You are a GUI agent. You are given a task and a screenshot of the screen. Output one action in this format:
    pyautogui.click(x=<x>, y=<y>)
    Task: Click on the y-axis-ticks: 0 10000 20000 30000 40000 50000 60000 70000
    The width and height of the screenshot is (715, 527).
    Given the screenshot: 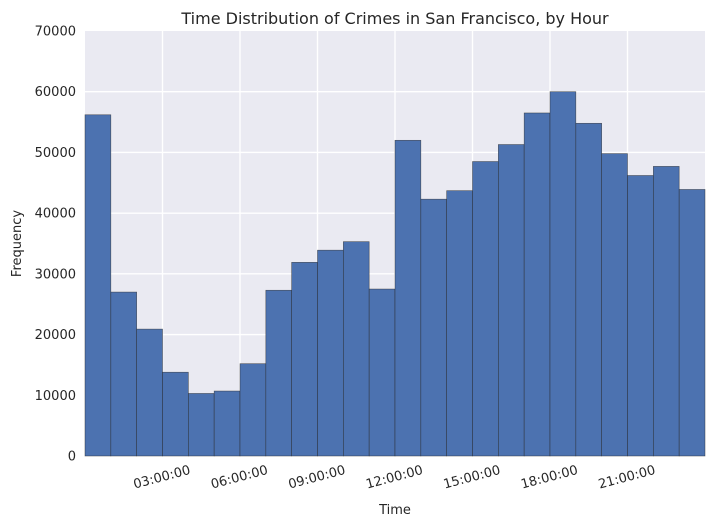 What is the action you would take?
    pyautogui.click(x=55, y=245)
    